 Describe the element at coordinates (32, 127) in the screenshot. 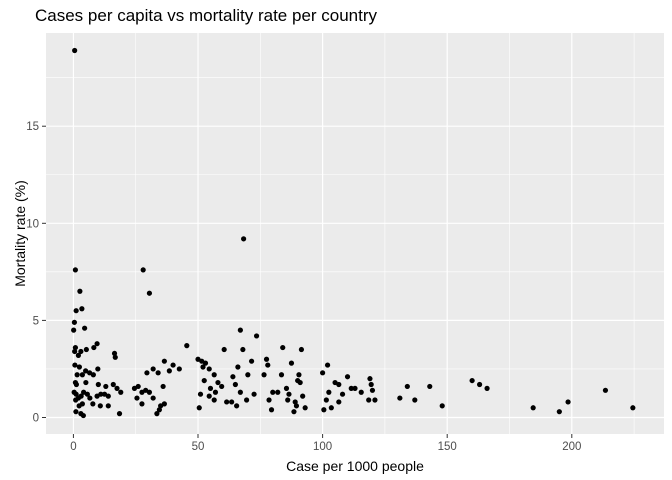

I see `y-tick-label: 15` at that location.